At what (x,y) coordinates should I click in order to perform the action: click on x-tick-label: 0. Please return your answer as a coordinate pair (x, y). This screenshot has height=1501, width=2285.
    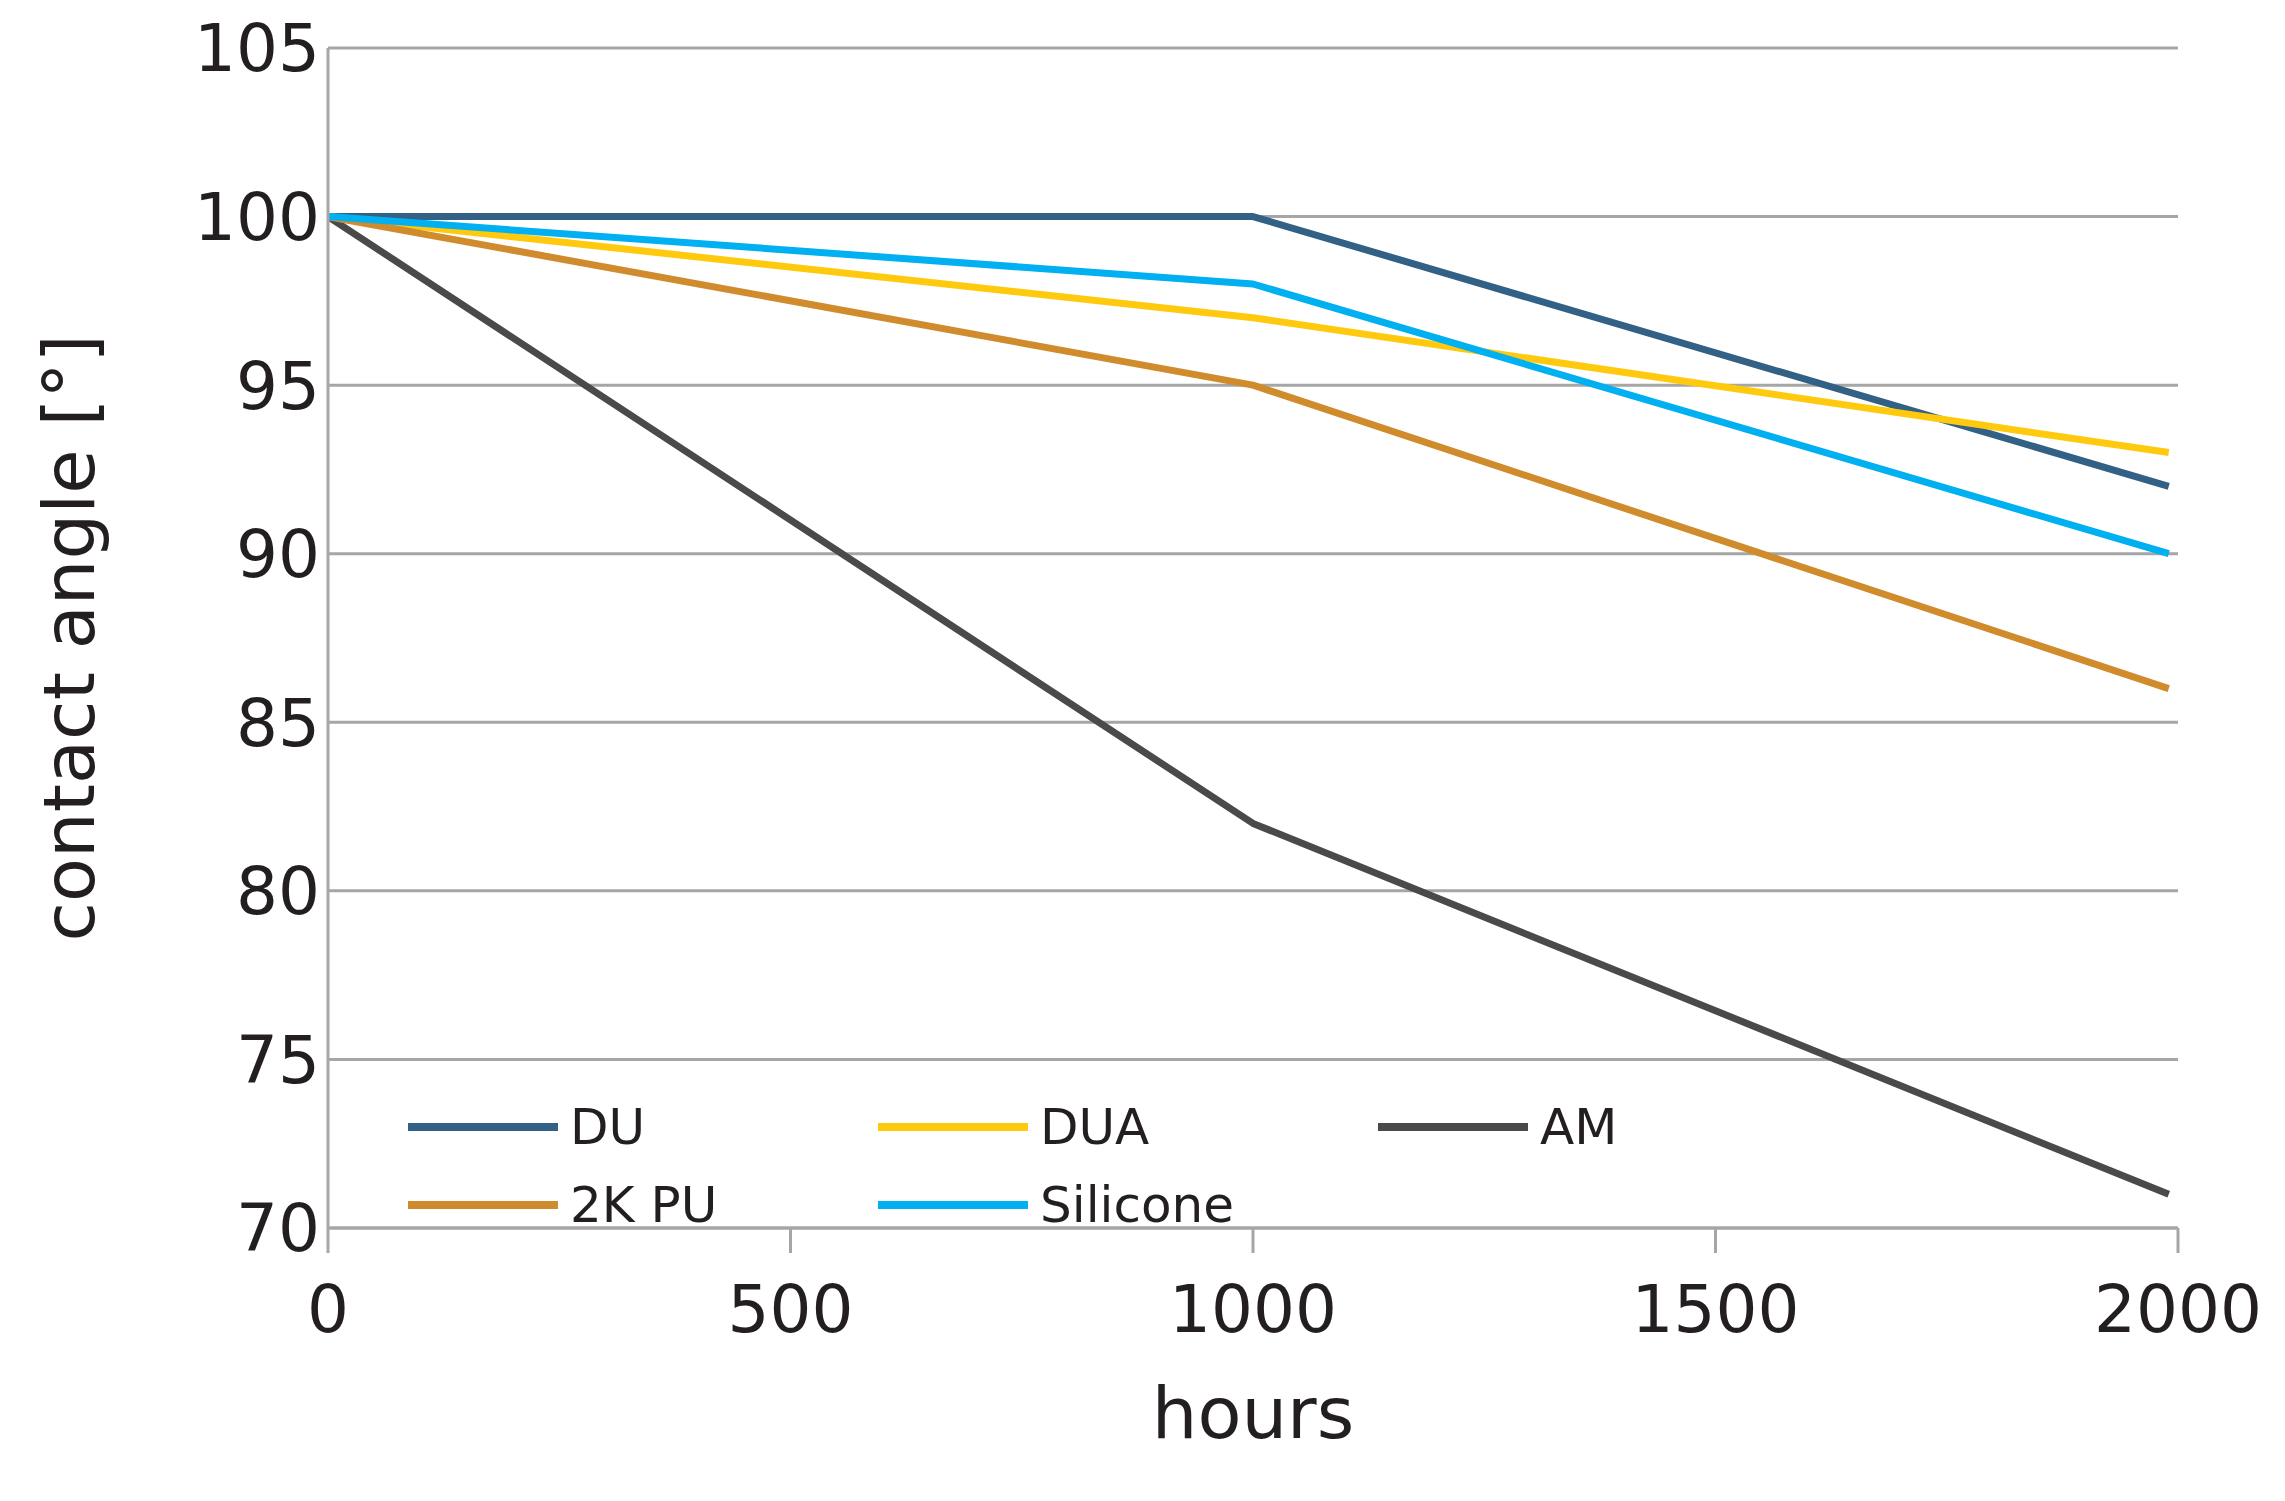
    Looking at the image, I should click on (328, 1309).